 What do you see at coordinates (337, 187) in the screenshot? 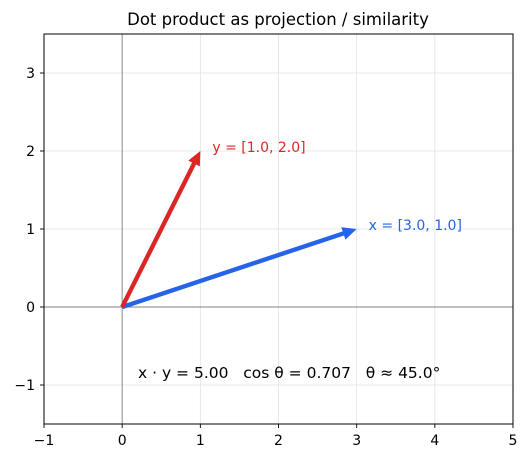
I see `vector-labels: x = [3.0, 1.0] y = [1.0, 2.0]` at bounding box center [337, 187].